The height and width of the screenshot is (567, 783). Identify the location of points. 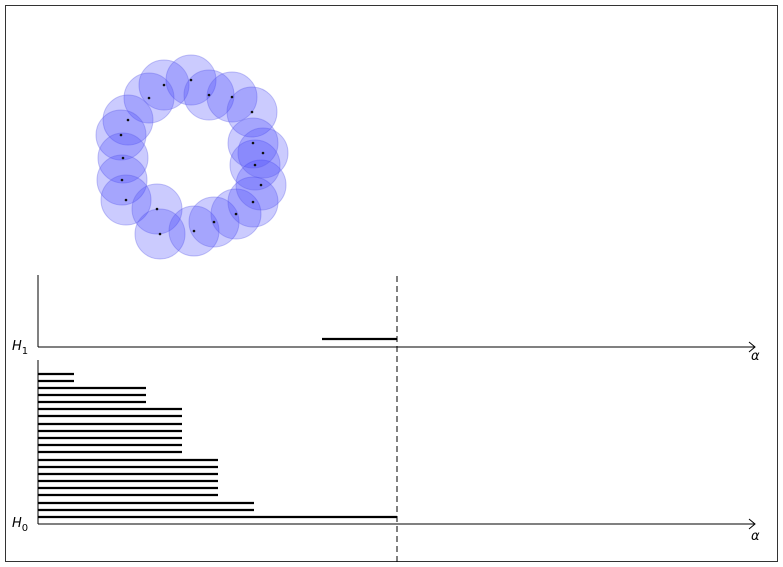
(192, 157).